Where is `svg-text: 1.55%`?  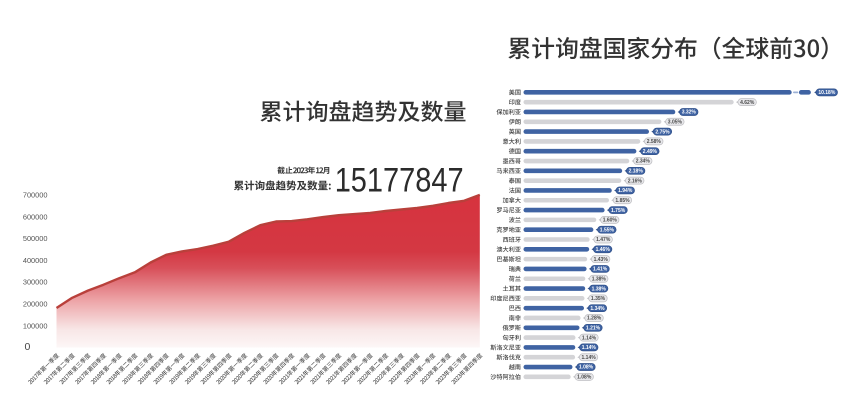 svg-text: 1.55% is located at coordinates (607, 230).